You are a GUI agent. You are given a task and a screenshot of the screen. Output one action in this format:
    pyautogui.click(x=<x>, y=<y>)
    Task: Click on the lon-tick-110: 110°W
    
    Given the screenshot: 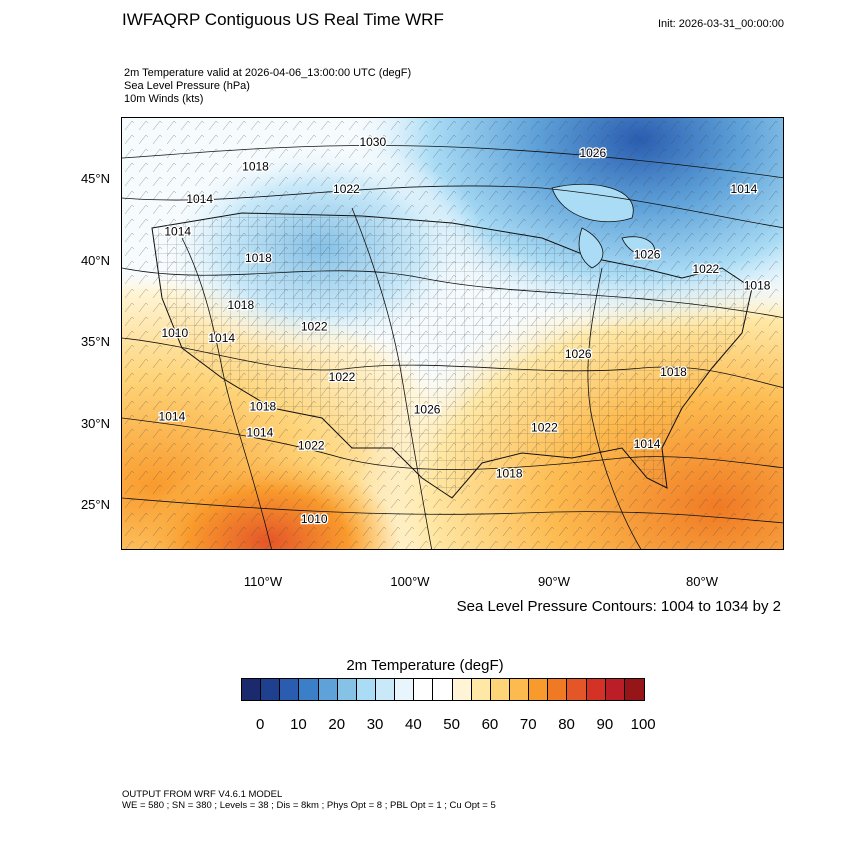 What is the action you would take?
    pyautogui.click(x=263, y=581)
    